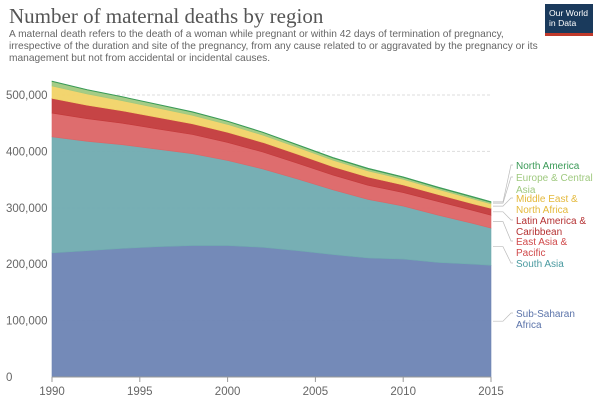 The width and height of the screenshot is (600, 406). Describe the element at coordinates (27, 152) in the screenshot. I see `y-tick-label: 400,000` at that location.